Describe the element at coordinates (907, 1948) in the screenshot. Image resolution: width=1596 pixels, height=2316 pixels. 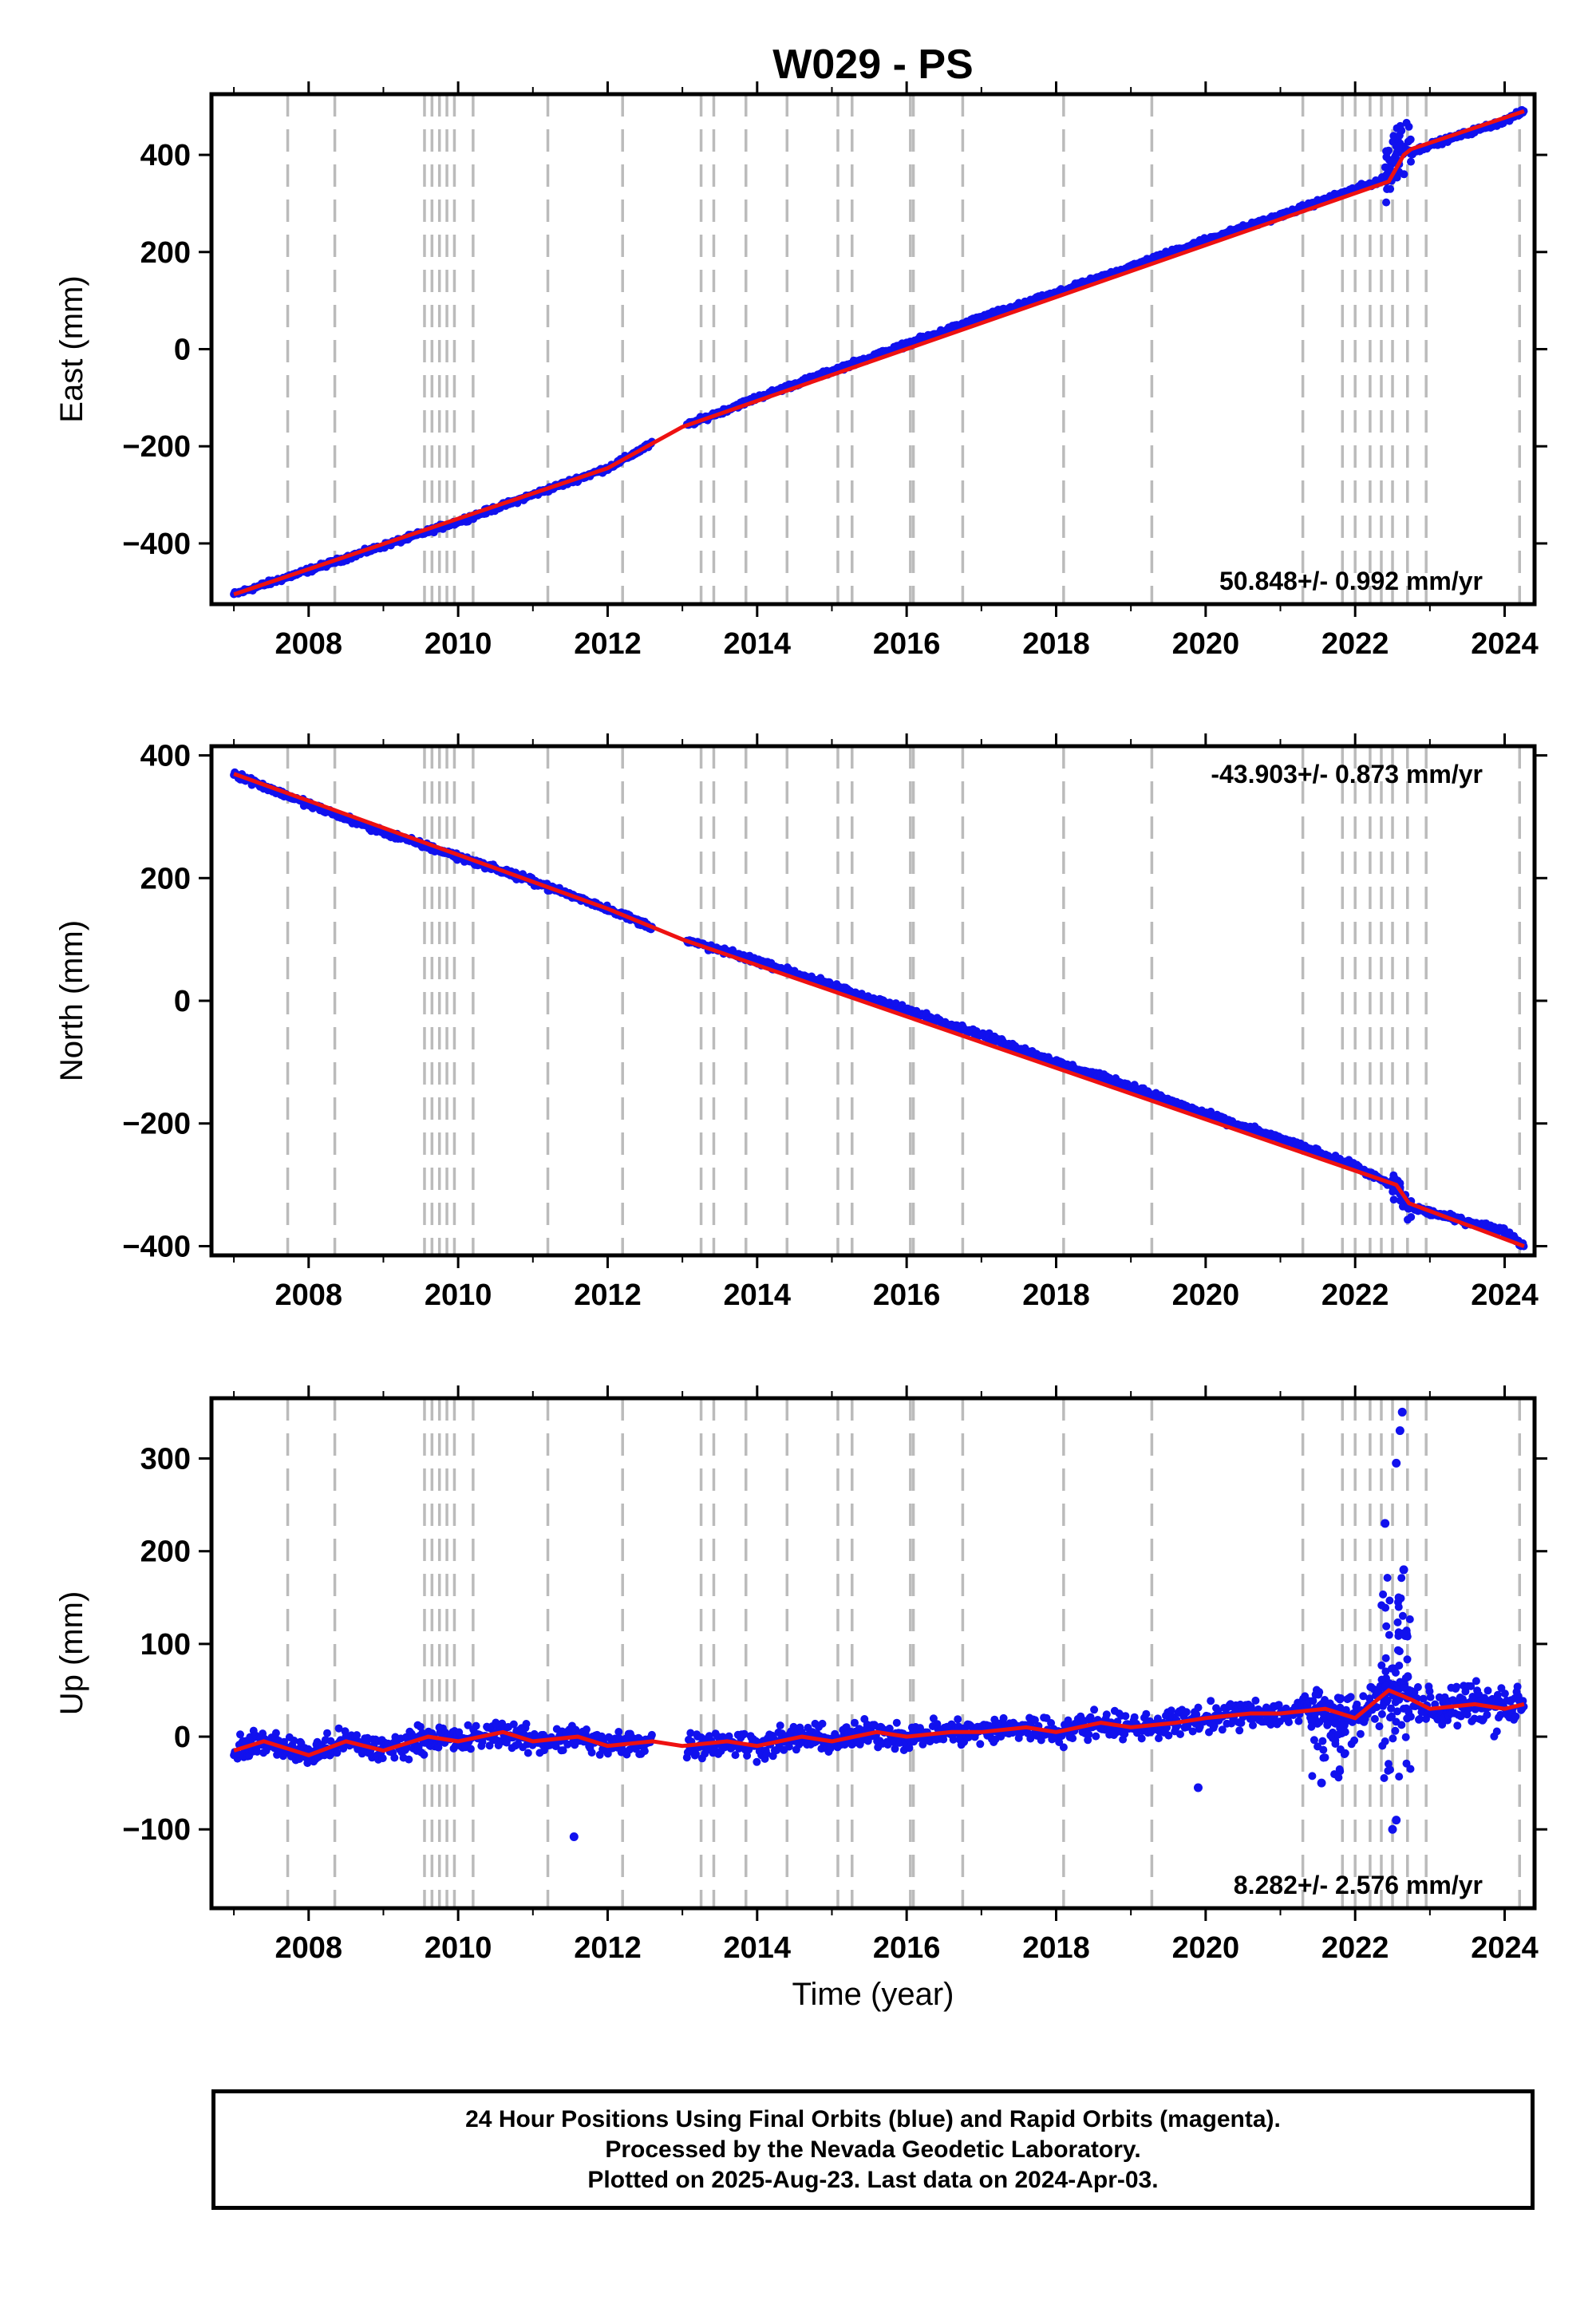
I see `x-tick-label: 2016` at that location.